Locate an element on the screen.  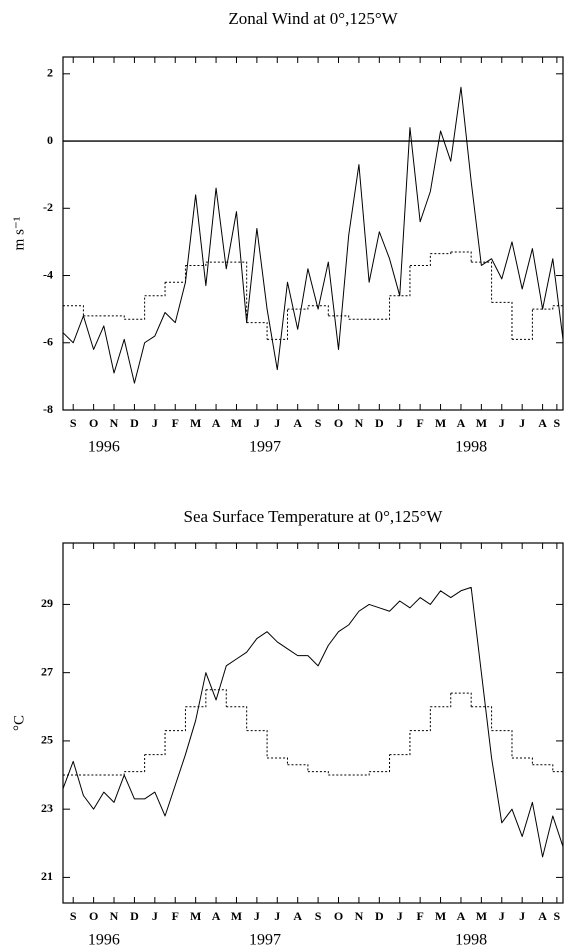
chart-title: Sea Surface Temperature at 0°,125°W is located at coordinates (314, 516).